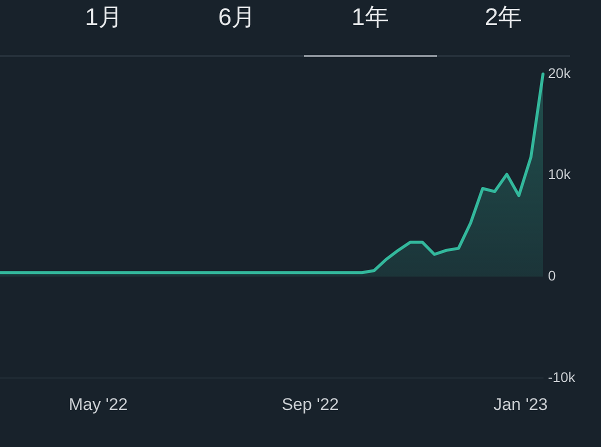  Describe the element at coordinates (237, 28) in the screenshot. I see `range-tab: 6月` at that location.